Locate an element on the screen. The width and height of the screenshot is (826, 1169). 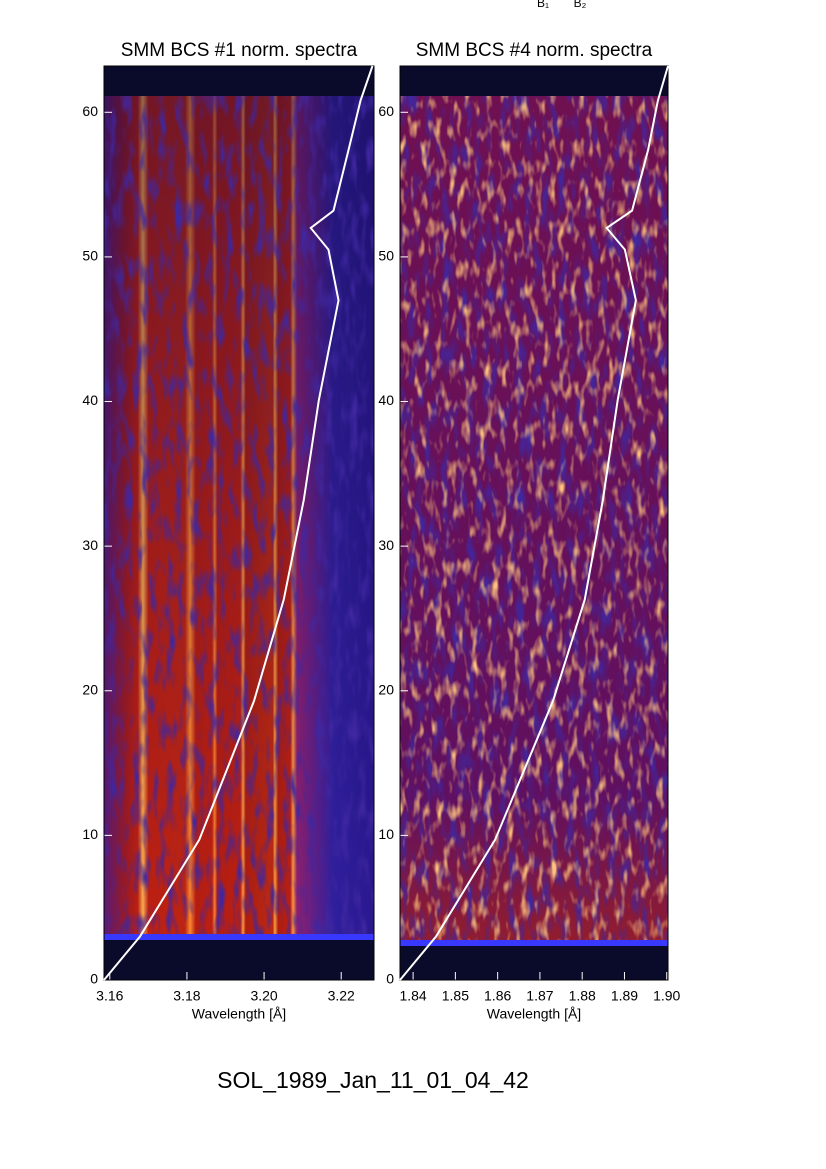
x-tick-label: 1.88 is located at coordinates (582, 996).